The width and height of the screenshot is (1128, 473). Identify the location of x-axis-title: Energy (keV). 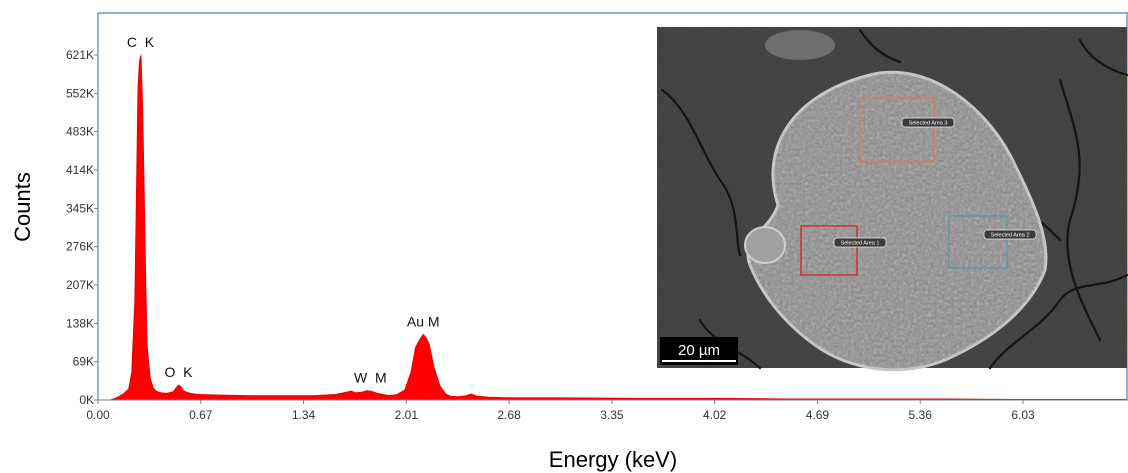
(613, 459).